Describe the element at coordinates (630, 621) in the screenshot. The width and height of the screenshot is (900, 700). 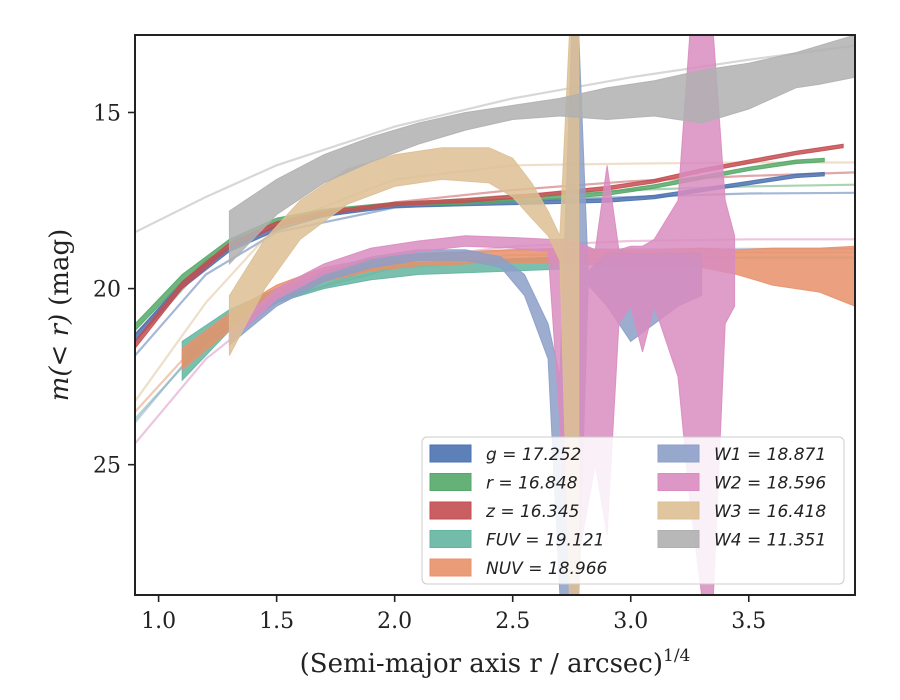
I see `x-tick-label: 3.0` at that location.